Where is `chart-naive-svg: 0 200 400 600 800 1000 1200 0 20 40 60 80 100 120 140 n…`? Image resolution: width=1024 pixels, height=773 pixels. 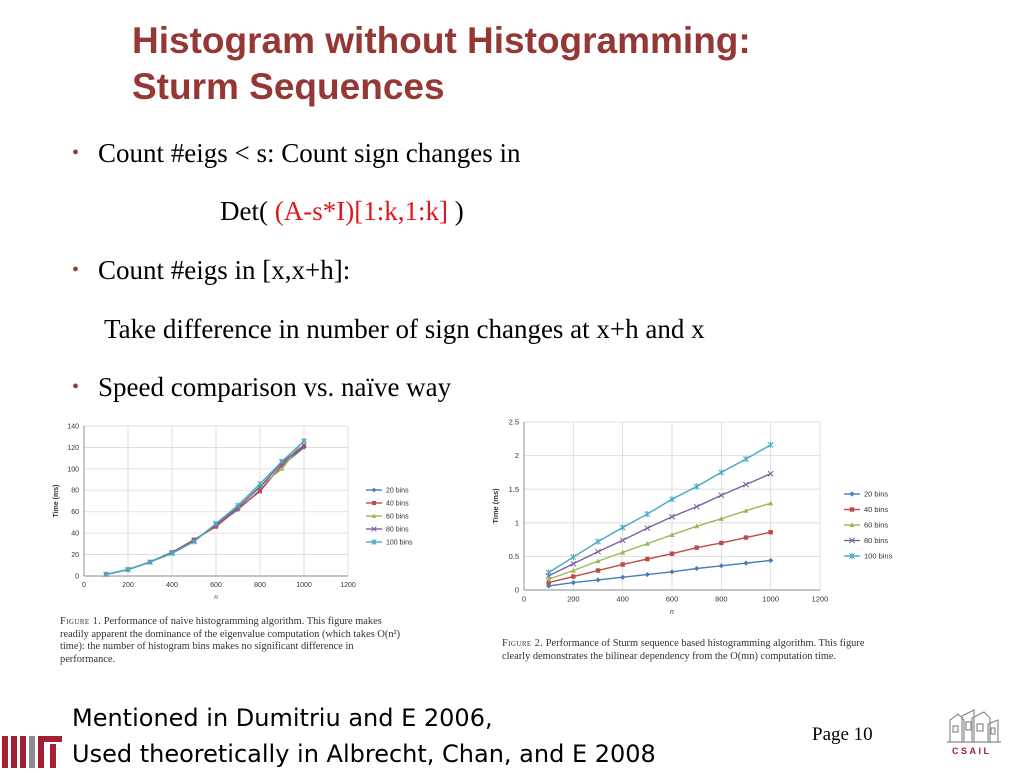 chart-naive-svg: 0 200 400 600 800 1000 1200 0 20 40 60 80 100 120 140 n… is located at coordinates (233, 512).